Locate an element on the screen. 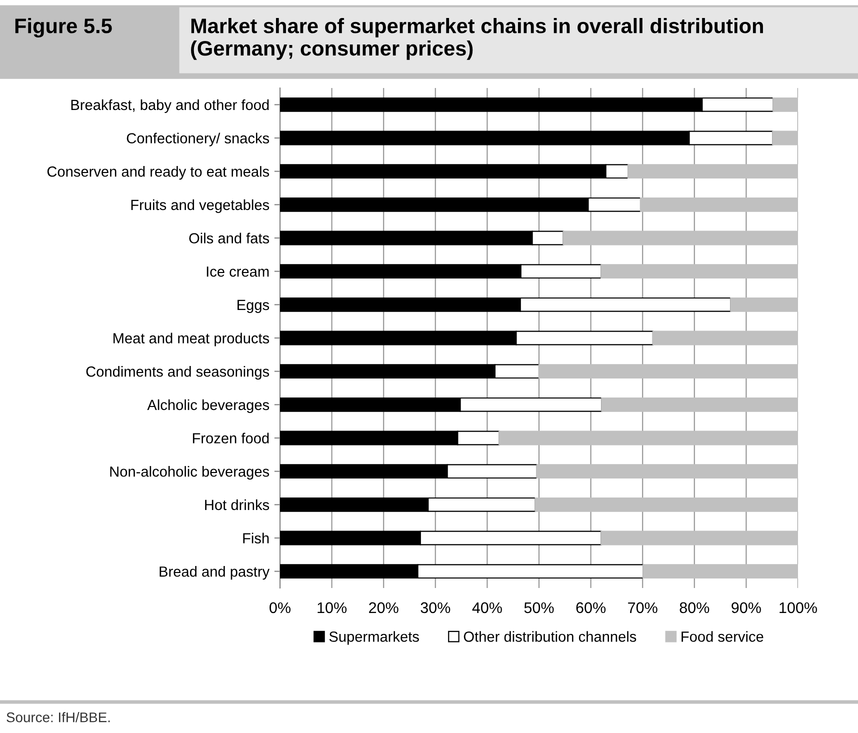  x-tick-label: 60% is located at coordinates (591, 608).